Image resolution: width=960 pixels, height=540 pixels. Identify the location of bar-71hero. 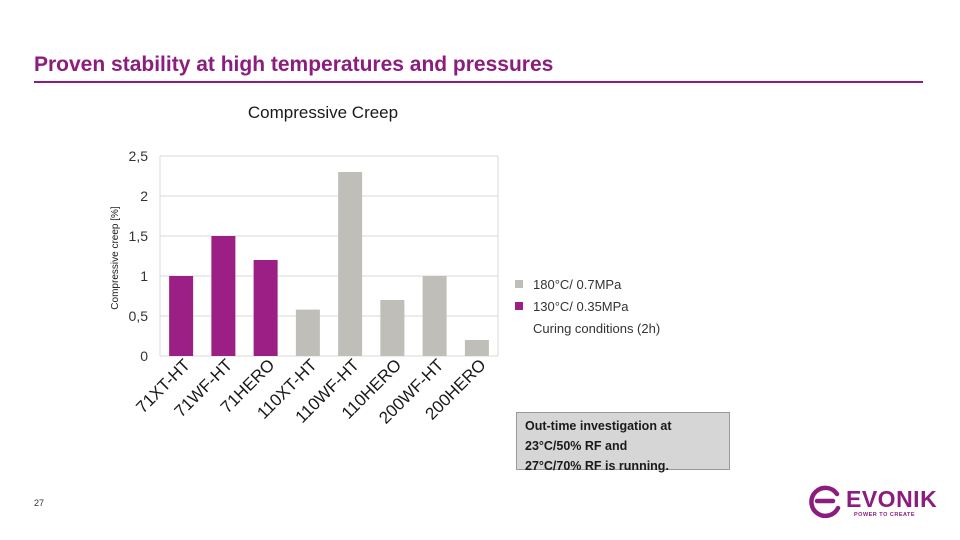
(265, 308).